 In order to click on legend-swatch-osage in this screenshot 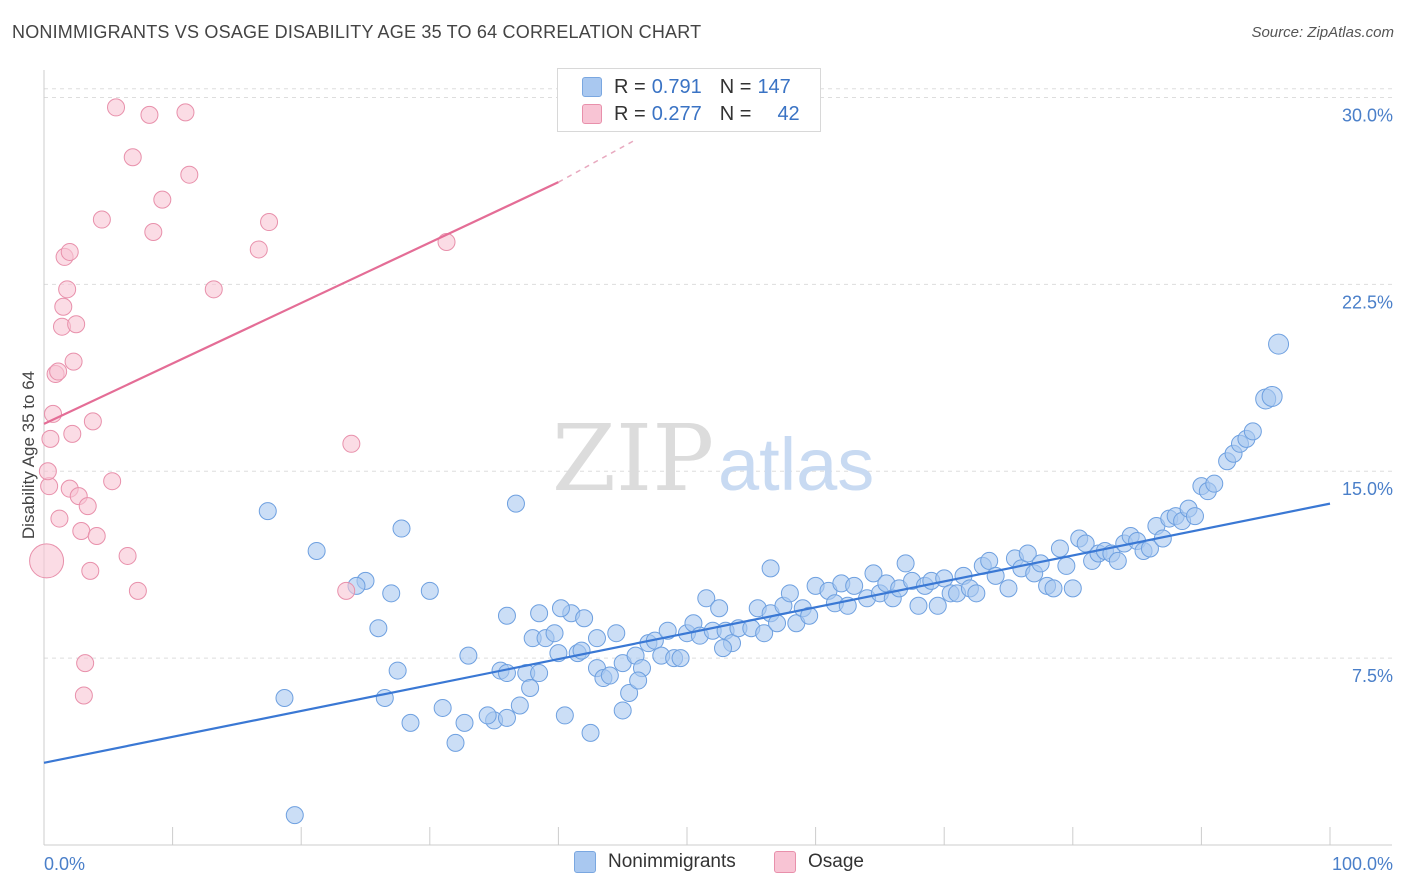, I will do `click(592, 114)`.